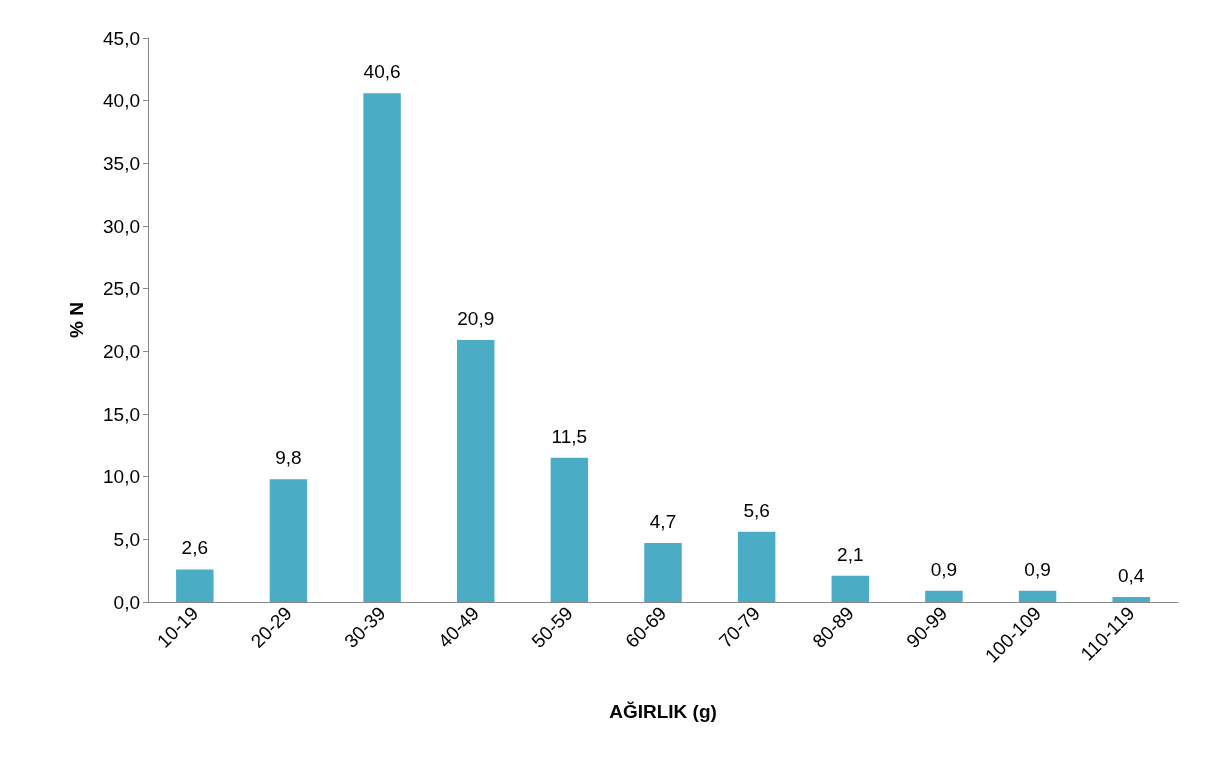  What do you see at coordinates (121, 289) in the screenshot?
I see `y-tick-label: 25,0` at bounding box center [121, 289].